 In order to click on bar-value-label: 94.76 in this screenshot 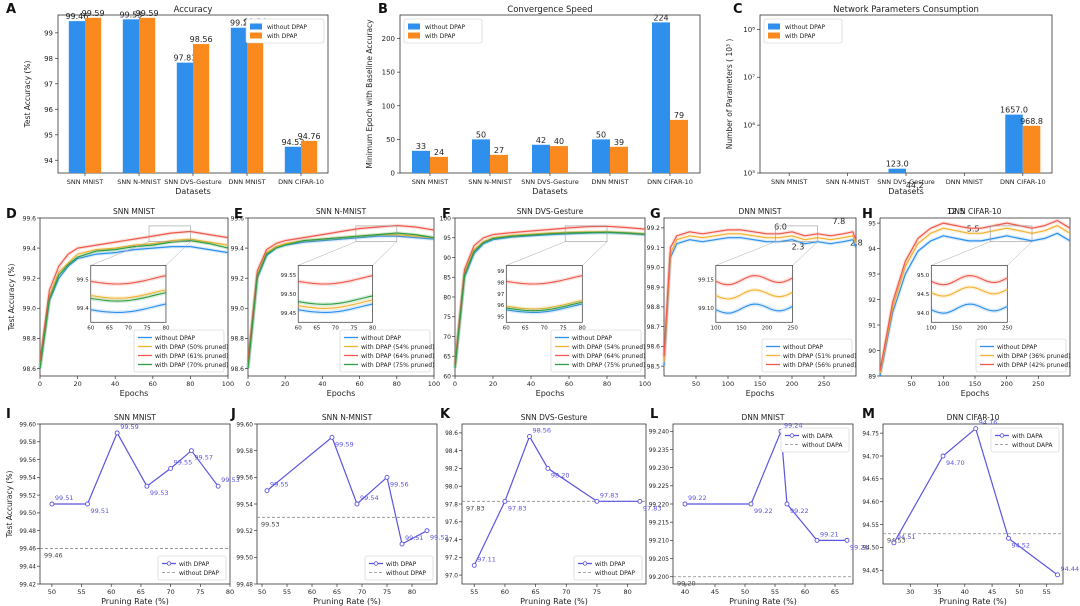, I will do `click(309, 136)`.